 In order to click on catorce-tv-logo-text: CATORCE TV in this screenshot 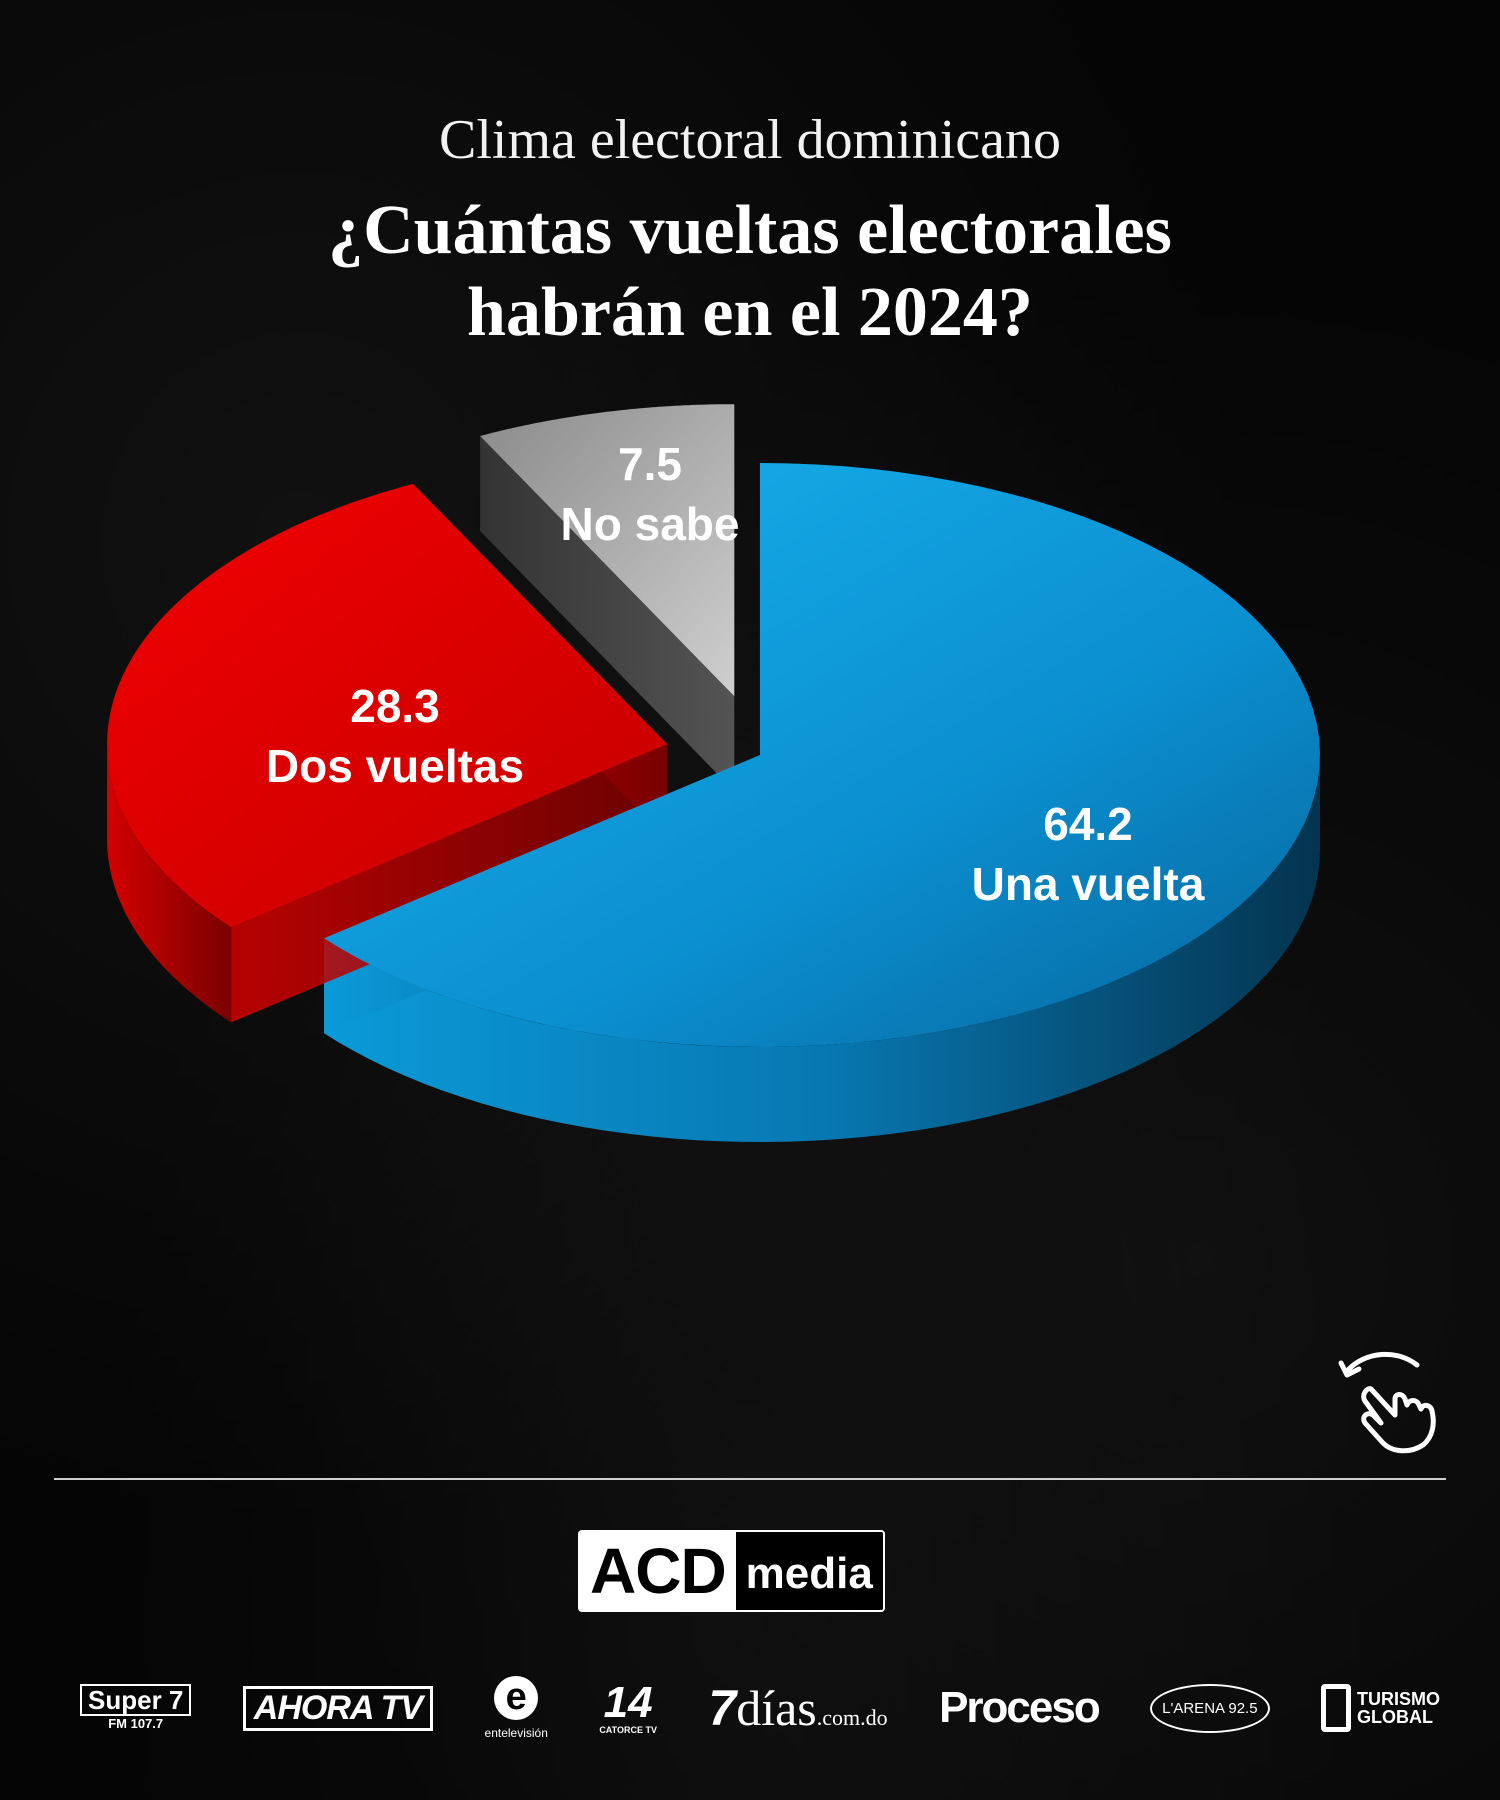, I will do `click(628, 1730)`.